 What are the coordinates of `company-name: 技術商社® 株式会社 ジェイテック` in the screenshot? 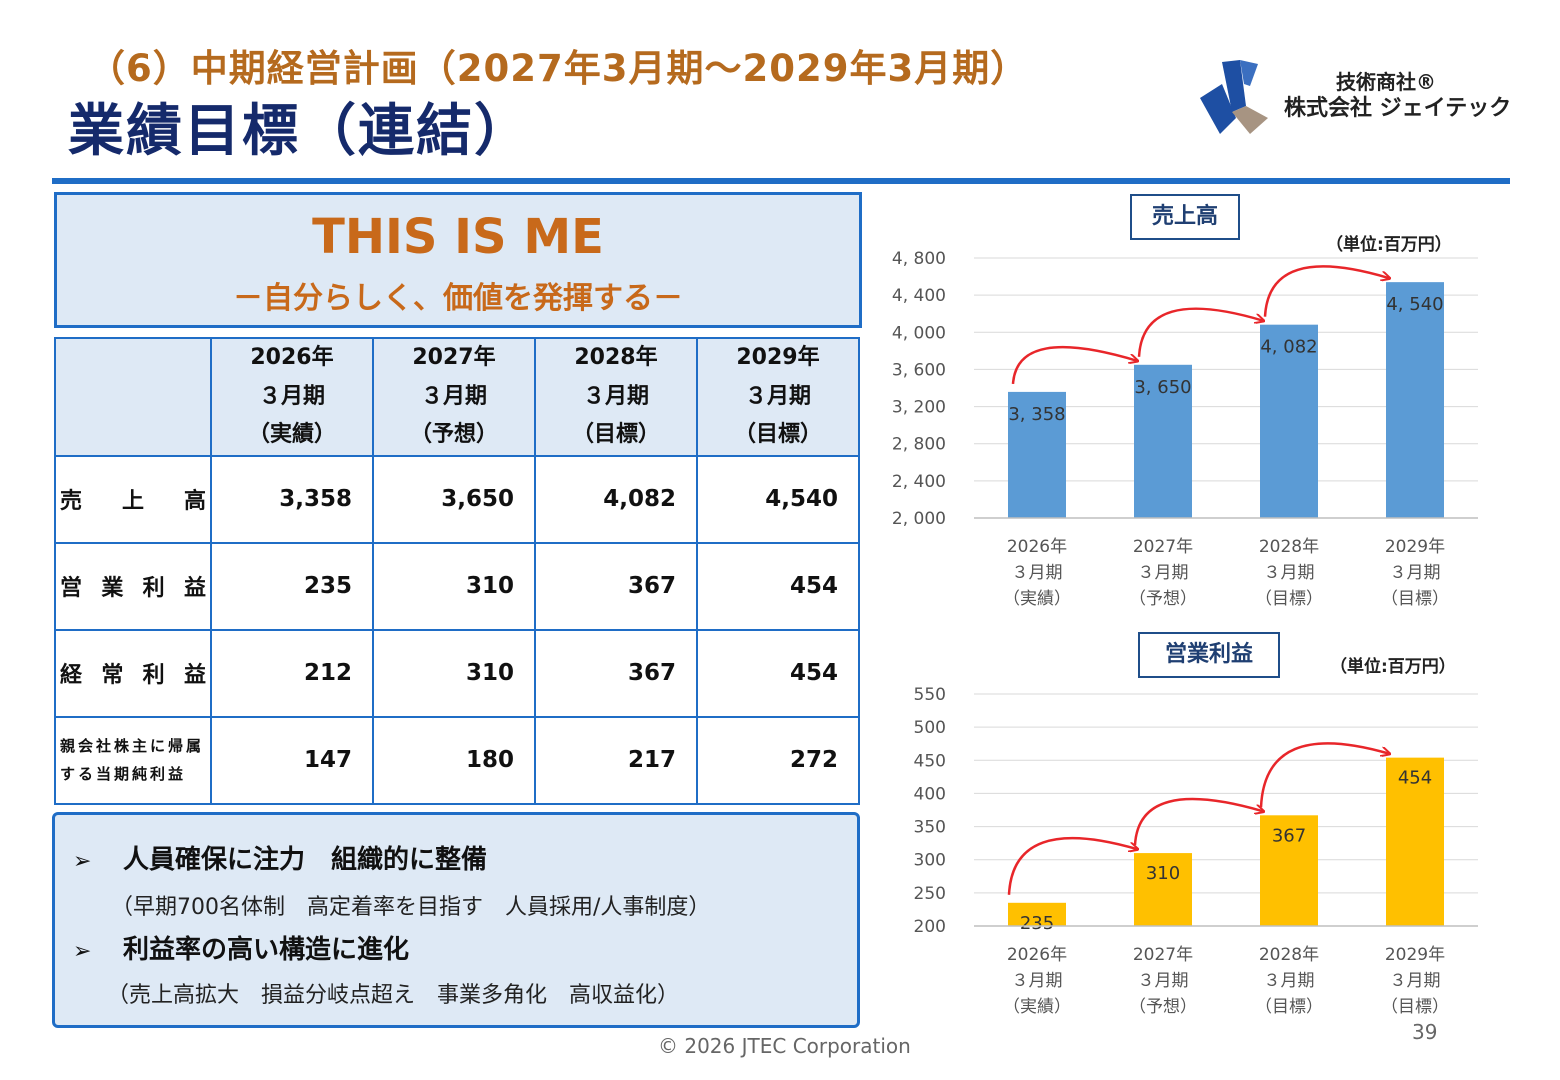 It's located at (1397, 96).